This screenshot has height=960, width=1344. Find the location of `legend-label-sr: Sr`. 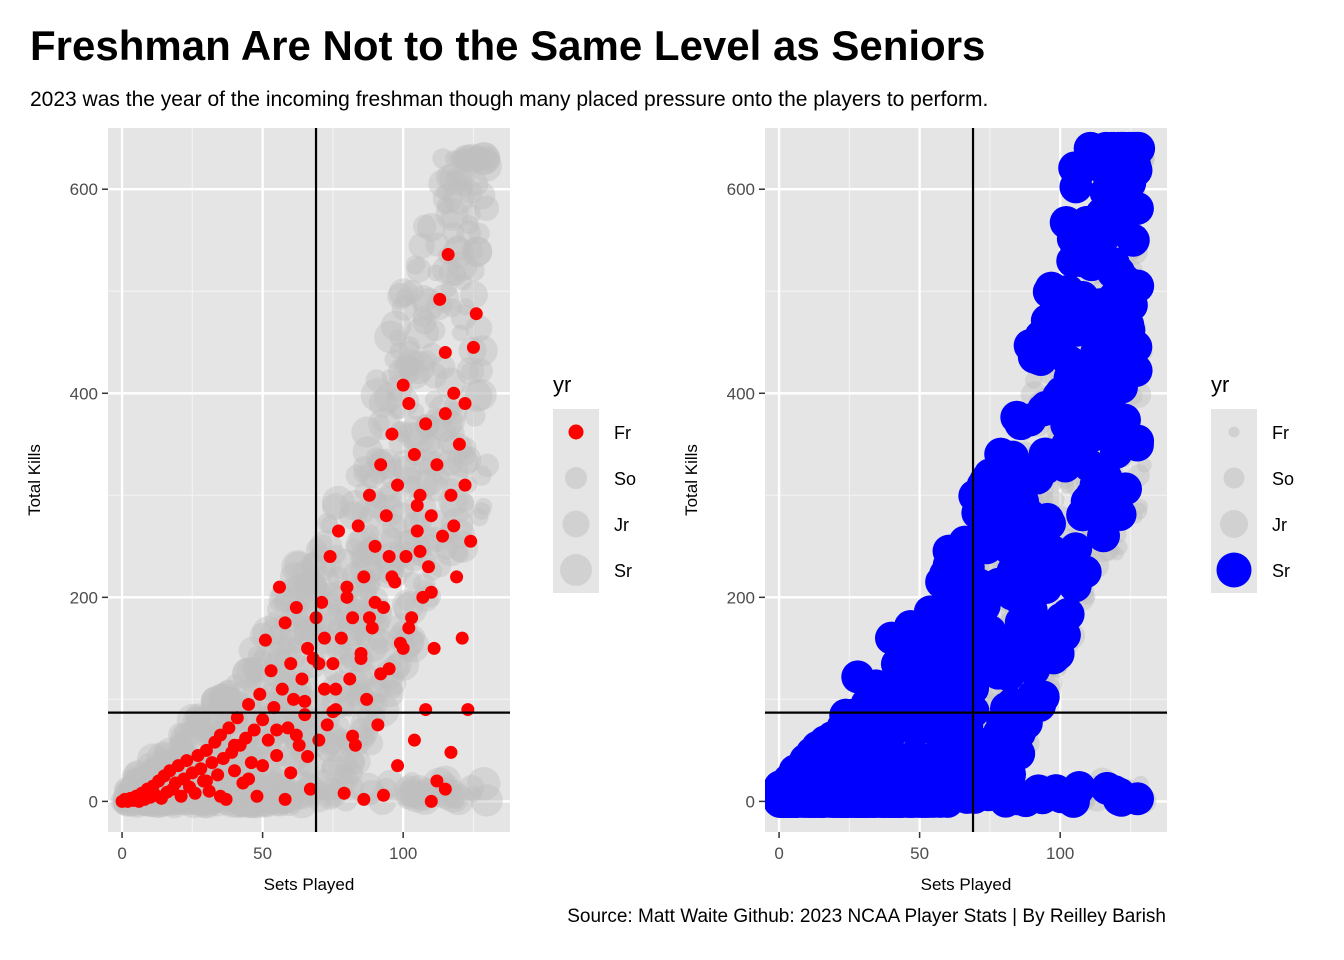

legend-label-sr: Sr is located at coordinates (623, 571).